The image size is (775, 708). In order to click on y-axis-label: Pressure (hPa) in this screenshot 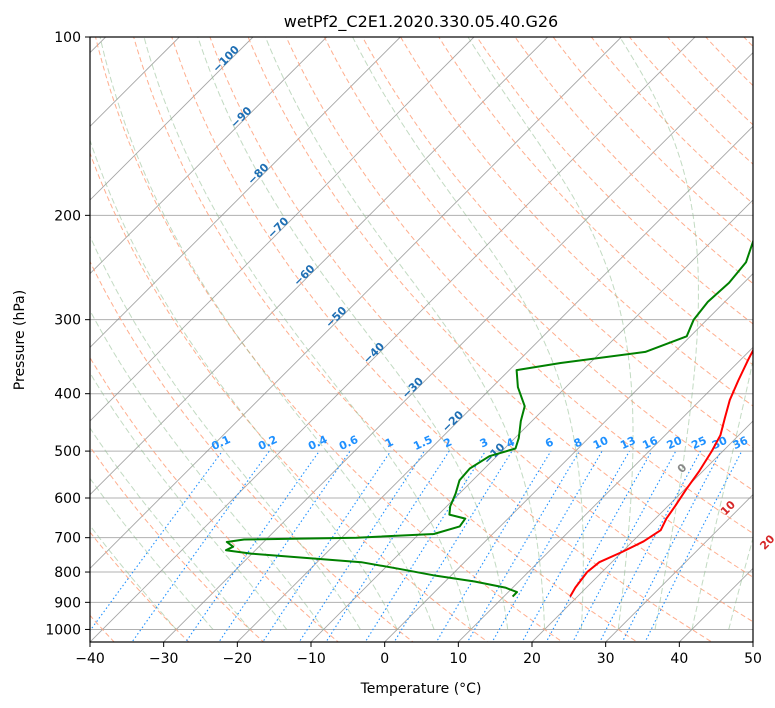, I will do `click(20, 340)`.